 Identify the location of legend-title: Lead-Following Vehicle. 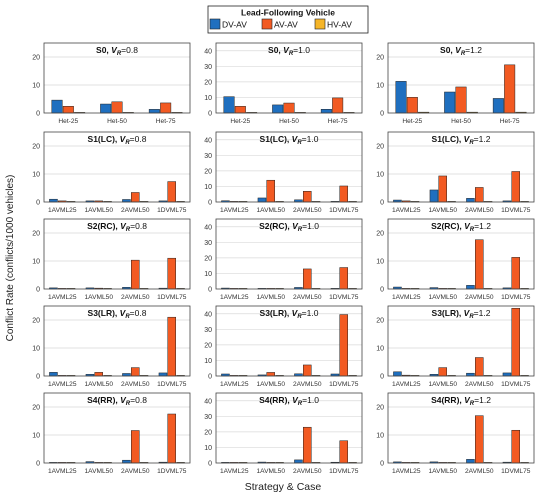
(288, 13).